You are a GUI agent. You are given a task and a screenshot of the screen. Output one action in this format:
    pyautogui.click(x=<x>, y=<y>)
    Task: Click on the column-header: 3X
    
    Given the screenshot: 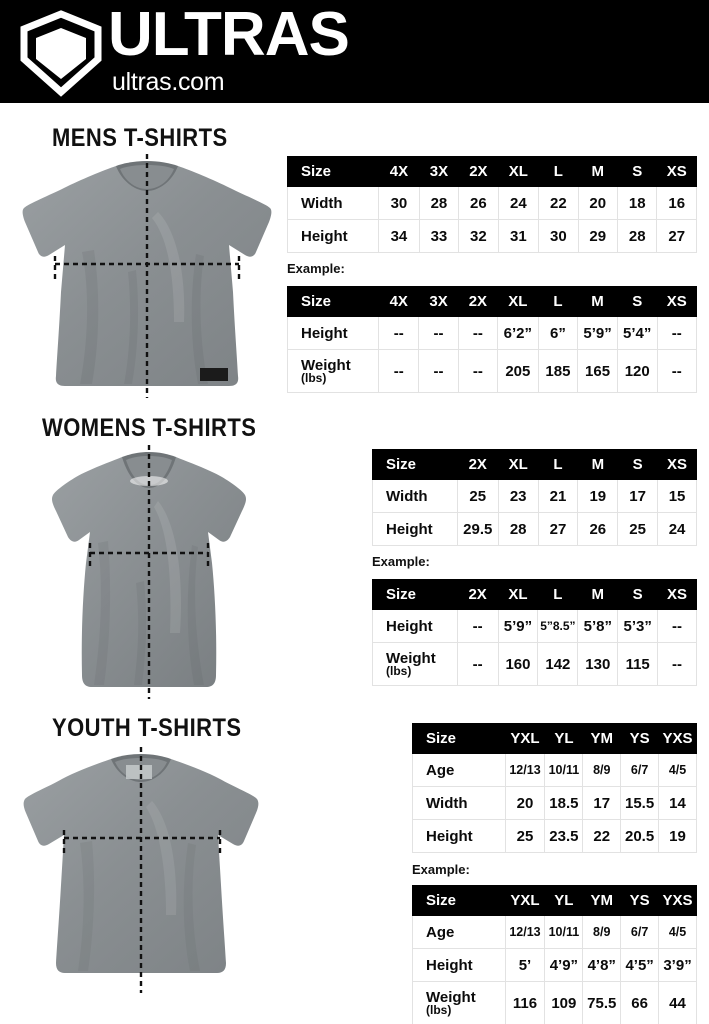 What is the action you would take?
    pyautogui.click(x=439, y=171)
    